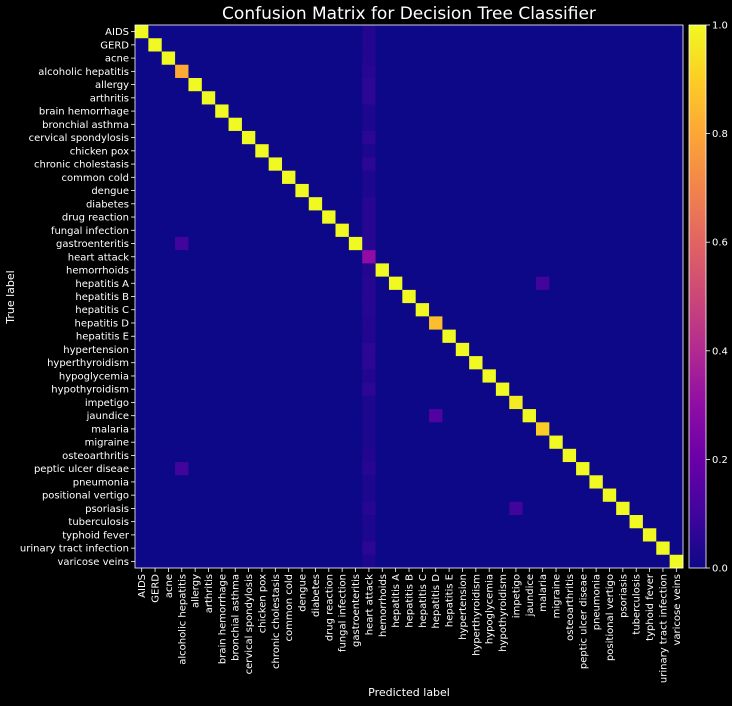  Describe the element at coordinates (95, 456) in the screenshot. I see `y-tick-label: osteoarthritis` at that location.